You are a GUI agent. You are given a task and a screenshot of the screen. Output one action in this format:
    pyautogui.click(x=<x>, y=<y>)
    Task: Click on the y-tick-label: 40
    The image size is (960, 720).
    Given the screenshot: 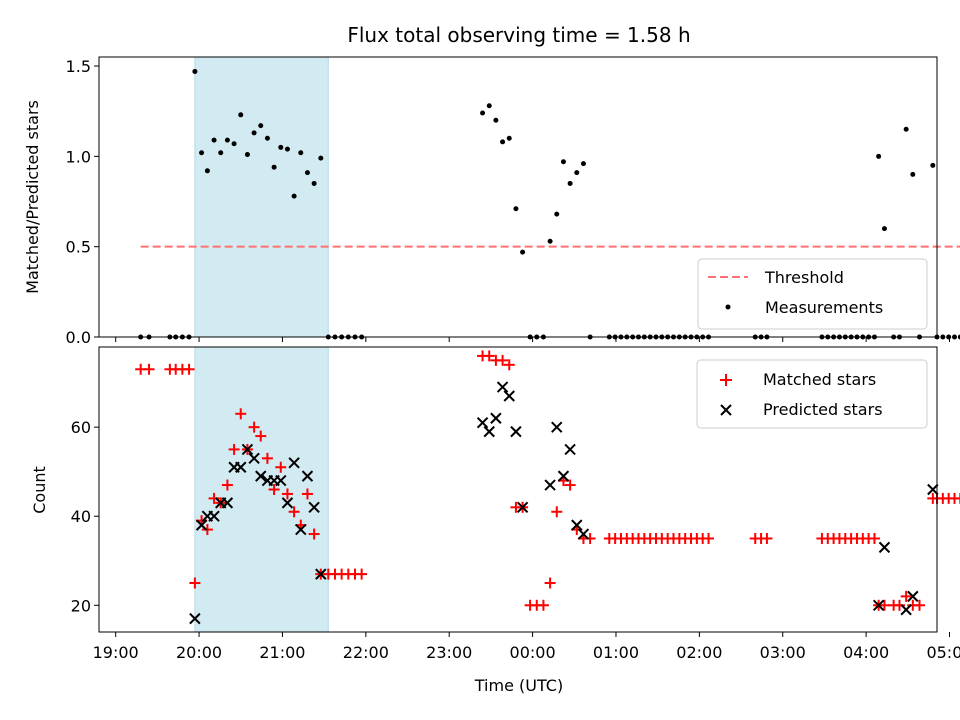 What is the action you would take?
    pyautogui.click(x=81, y=516)
    